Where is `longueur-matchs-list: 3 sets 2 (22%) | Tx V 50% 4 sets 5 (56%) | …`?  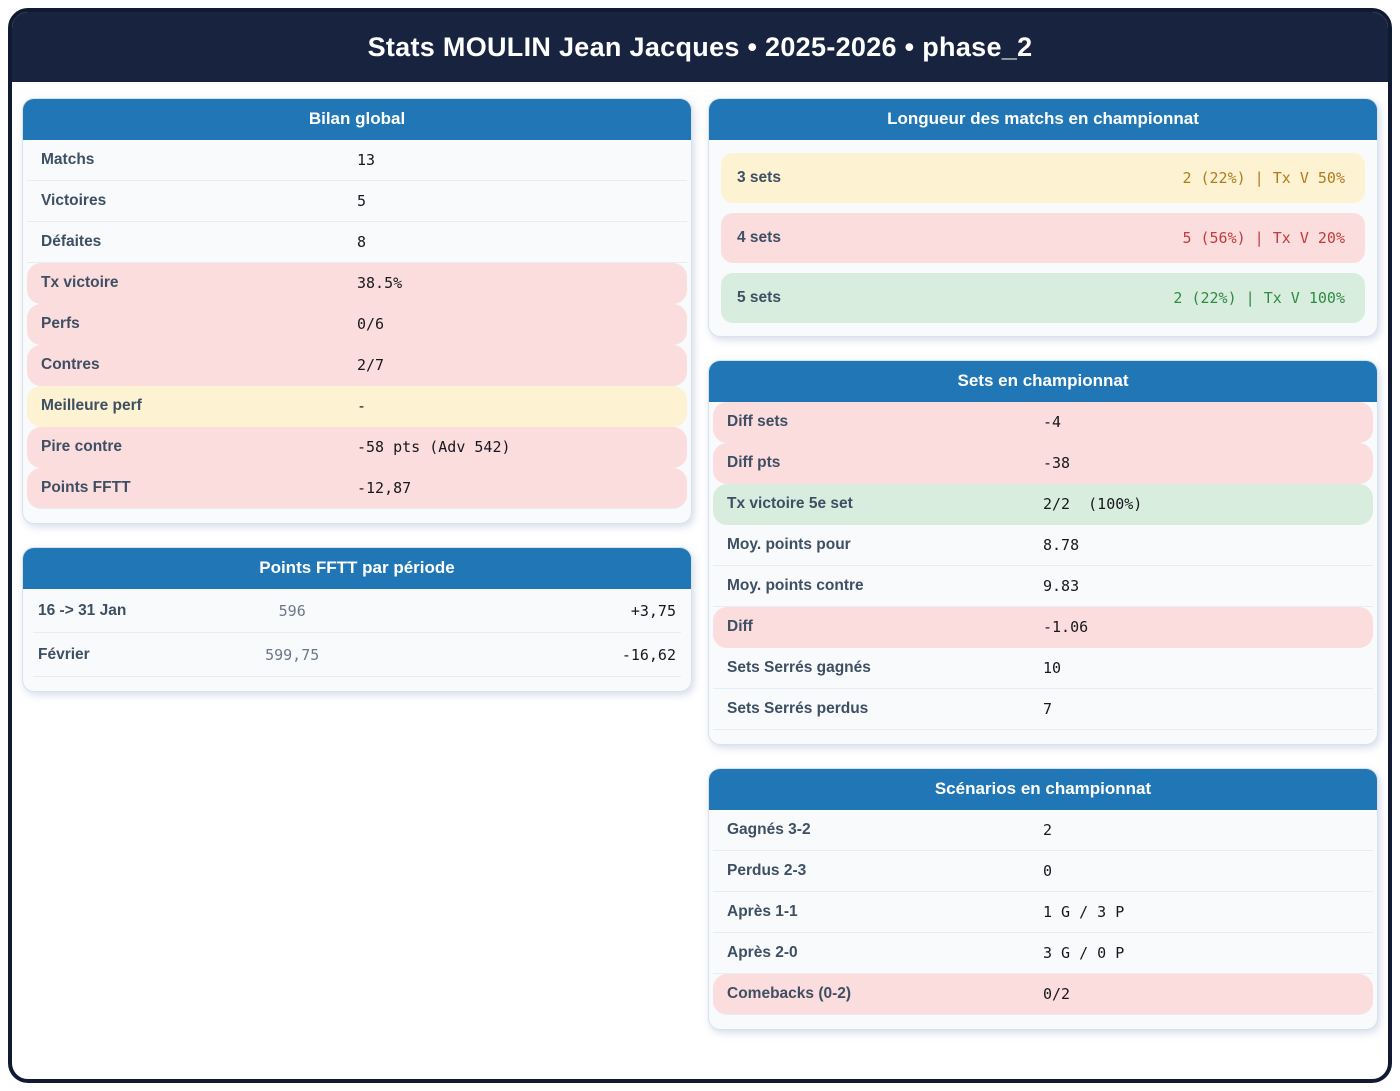
longueur-matchs-list: 3 sets 2 (22%) | Tx V 50% 4 sets 5 (56%) | … is located at coordinates (1043, 238).